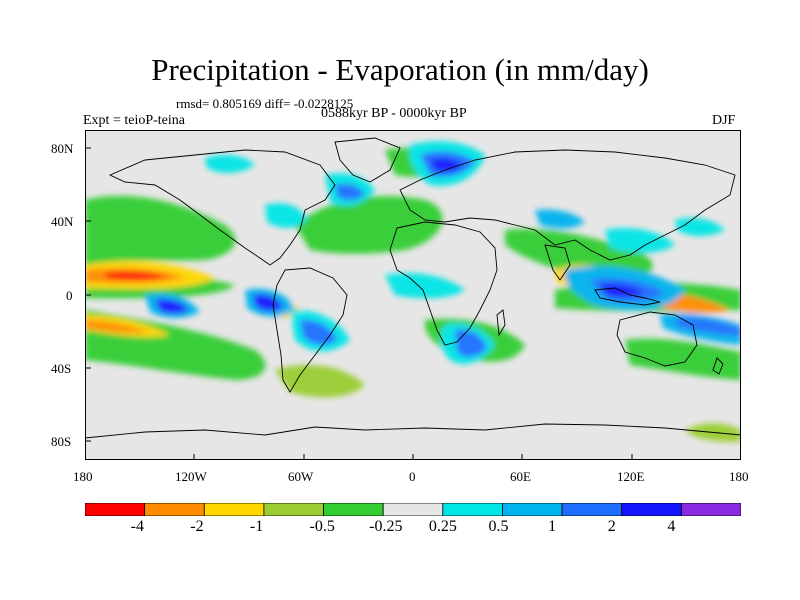 The height and width of the screenshot is (600, 800). I want to click on x-tick-label: 120W, so click(191, 476).